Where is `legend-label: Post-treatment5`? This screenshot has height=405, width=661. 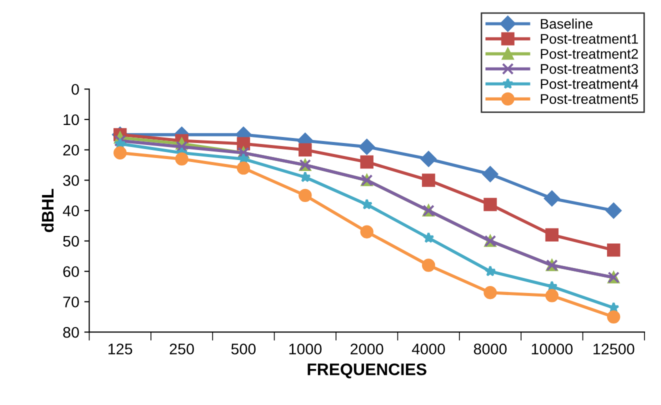
legend-label: Post-treatment5 is located at coordinates (589, 99).